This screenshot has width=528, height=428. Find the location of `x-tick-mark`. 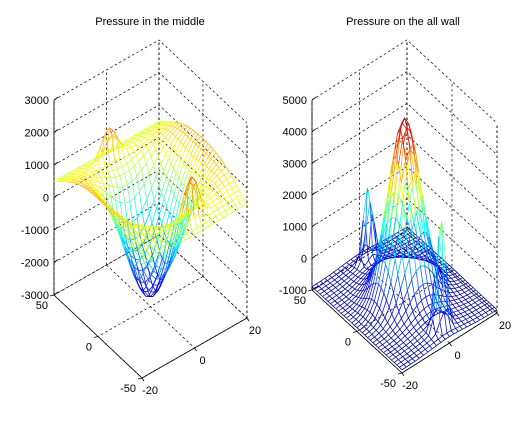

x-tick-mark is located at coordinates (195, 349).